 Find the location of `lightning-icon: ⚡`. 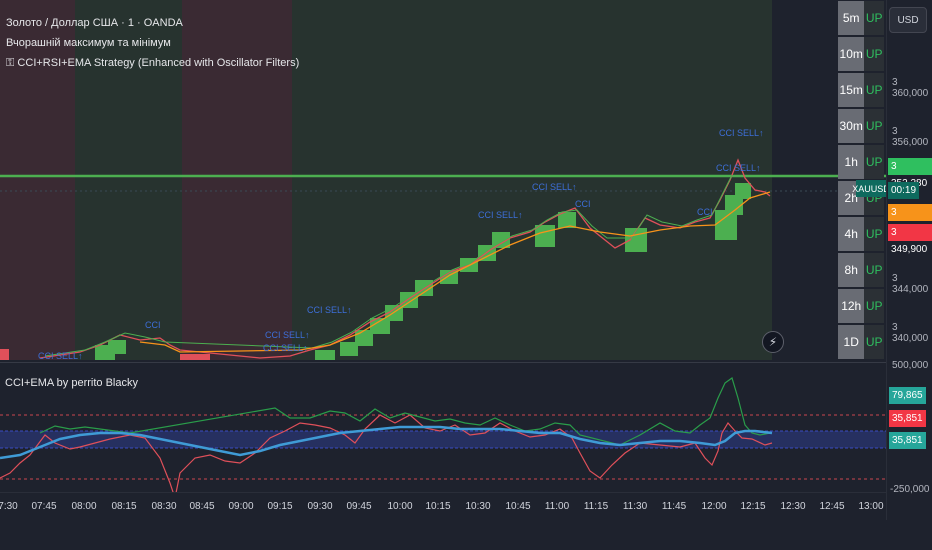

lightning-icon: ⚡ is located at coordinates (773, 342).